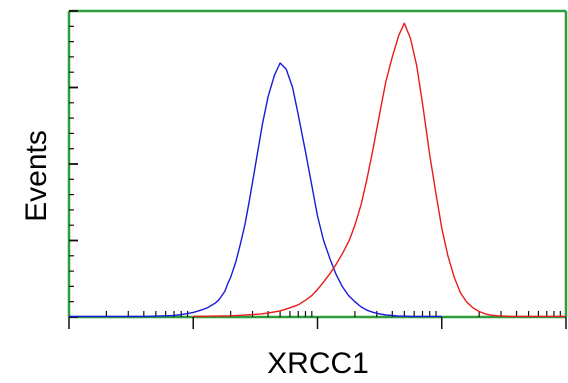 This screenshot has width=568, height=383. What do you see at coordinates (318, 363) in the screenshot?
I see `x-axis-label: XRCC1` at bounding box center [318, 363].